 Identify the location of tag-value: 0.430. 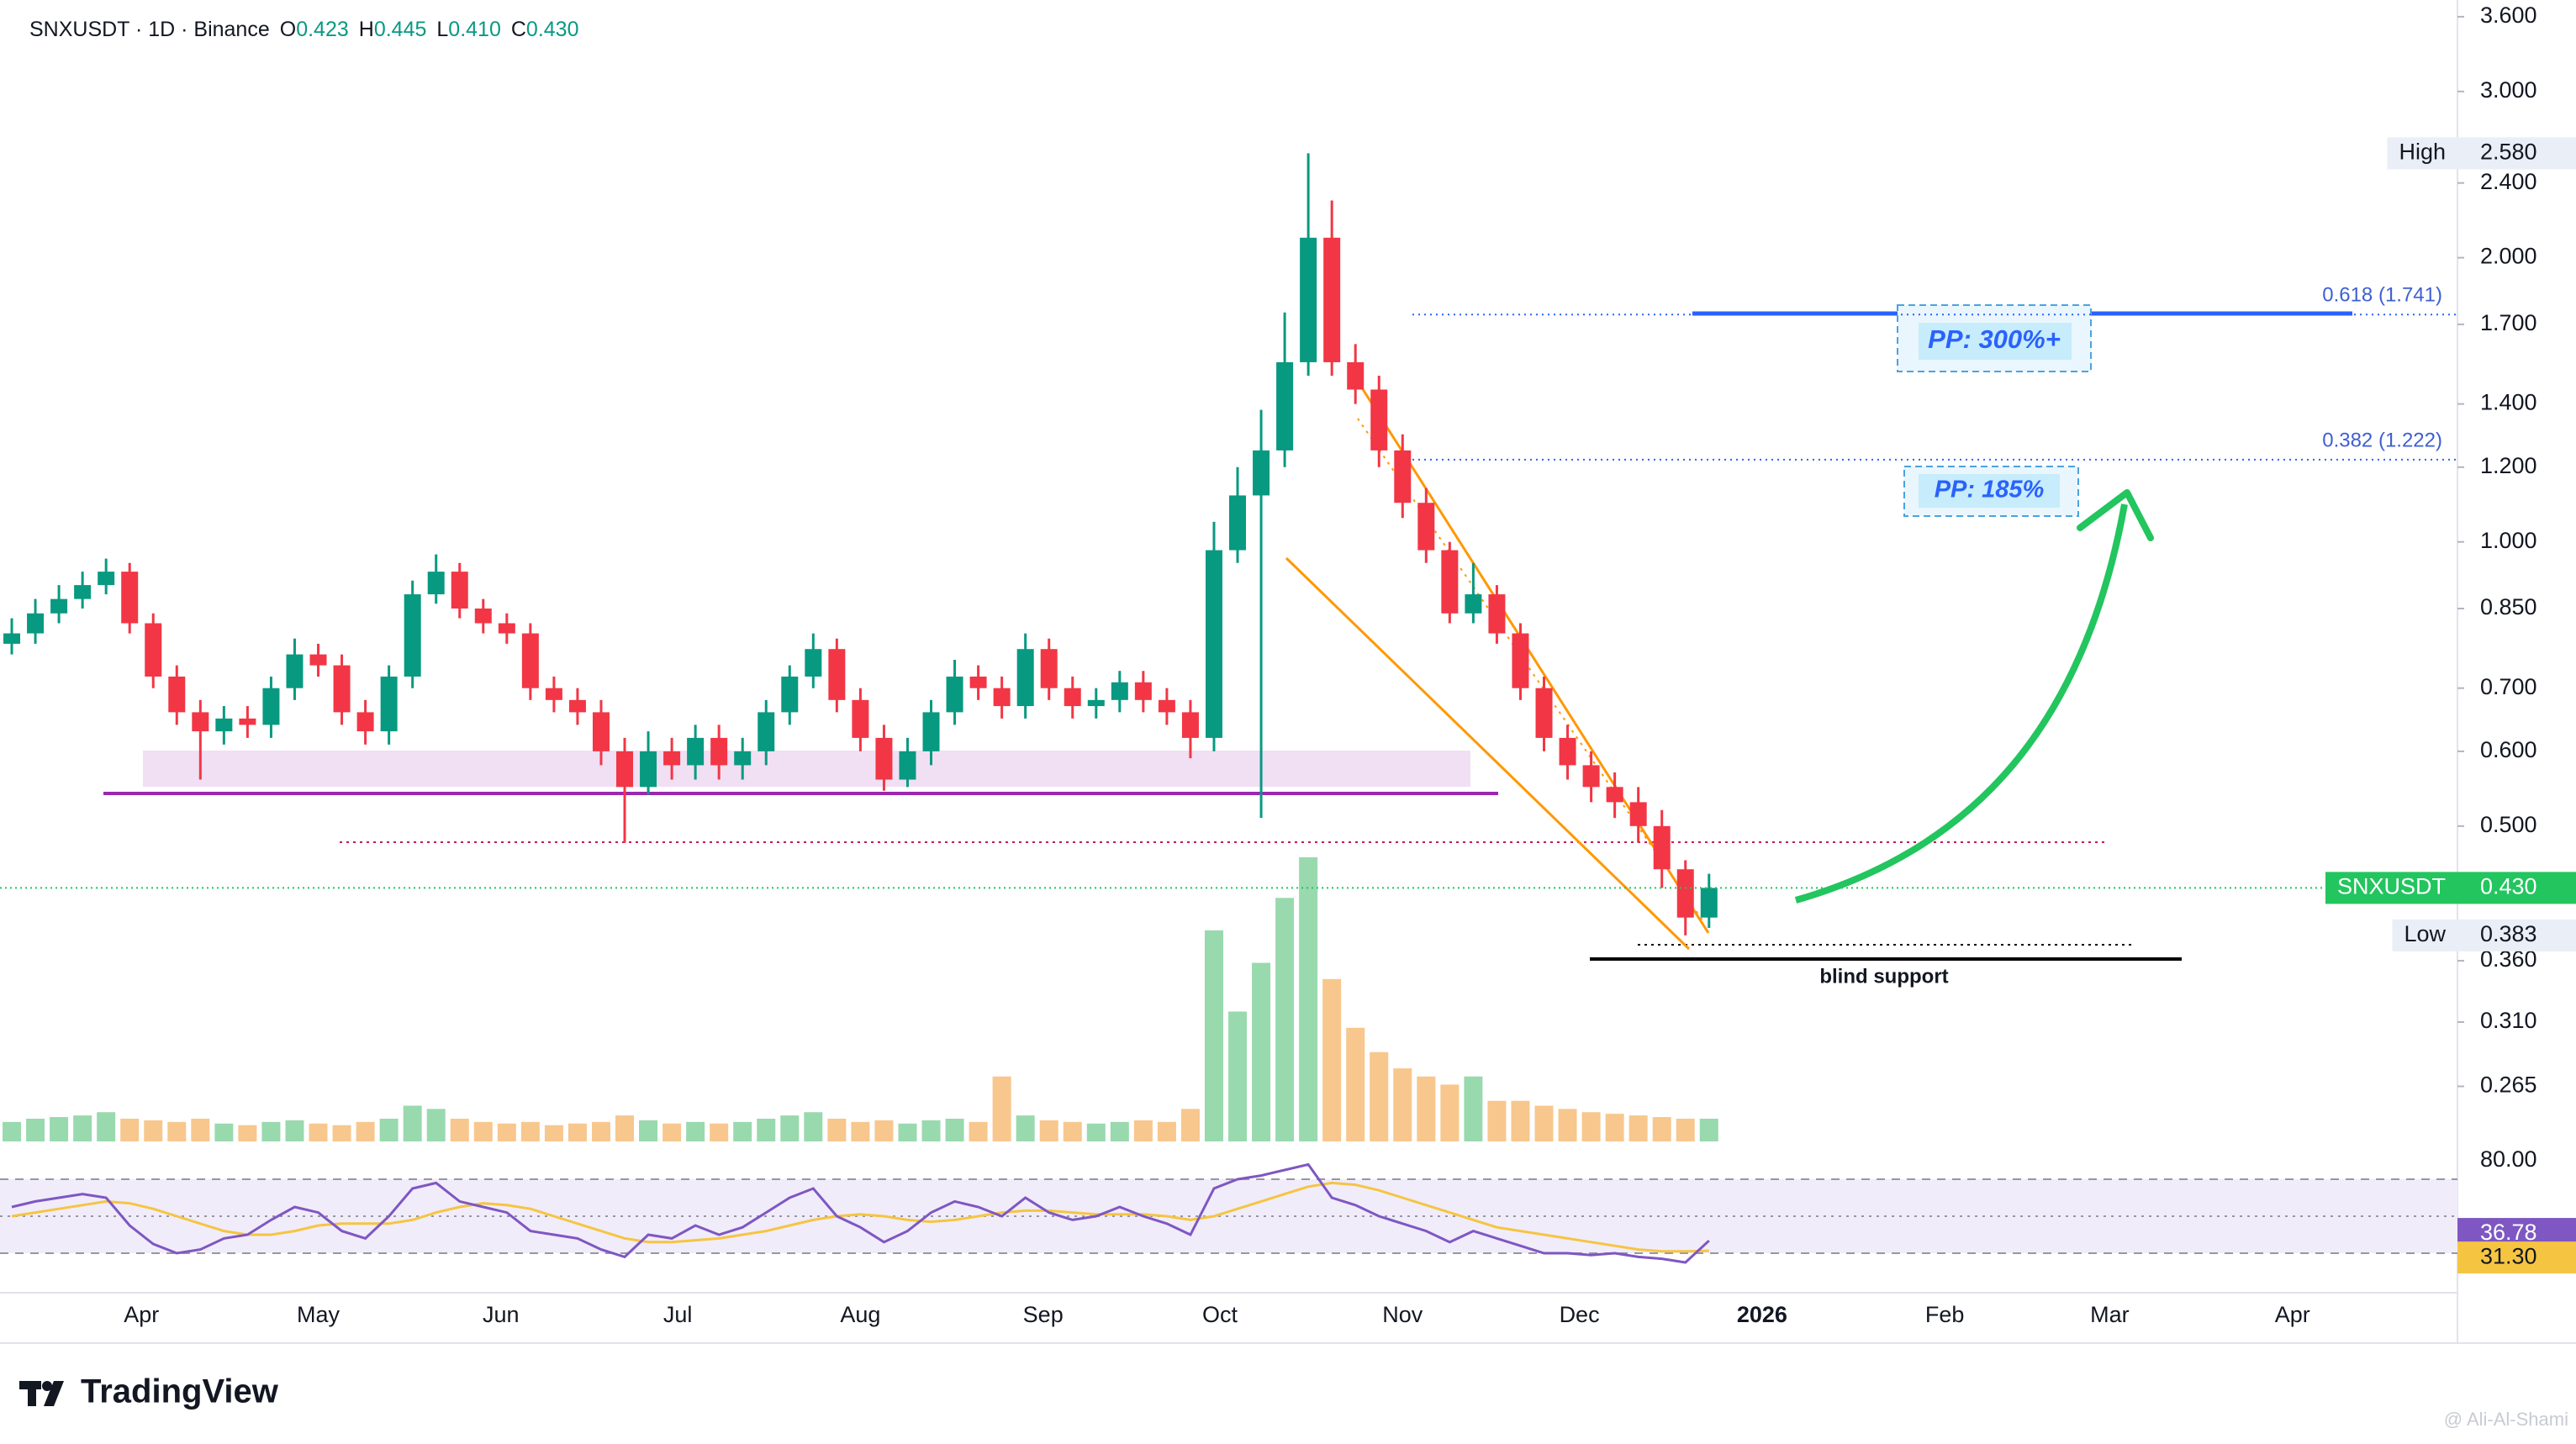
(2508, 886).